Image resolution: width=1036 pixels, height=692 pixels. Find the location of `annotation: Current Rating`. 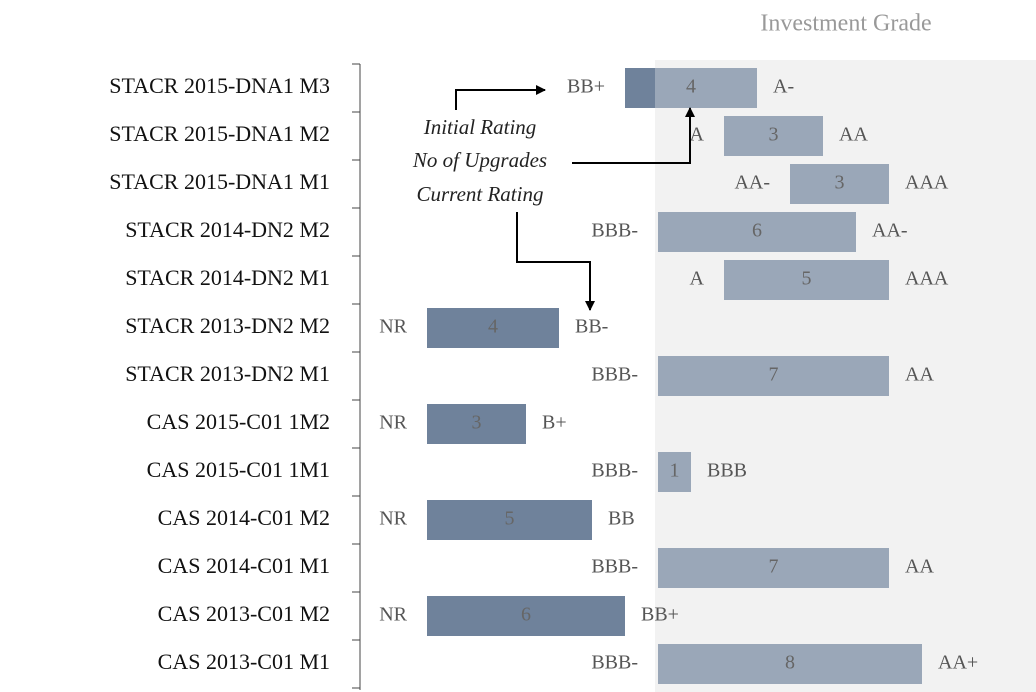

annotation: Current Rating is located at coordinates (480, 194).